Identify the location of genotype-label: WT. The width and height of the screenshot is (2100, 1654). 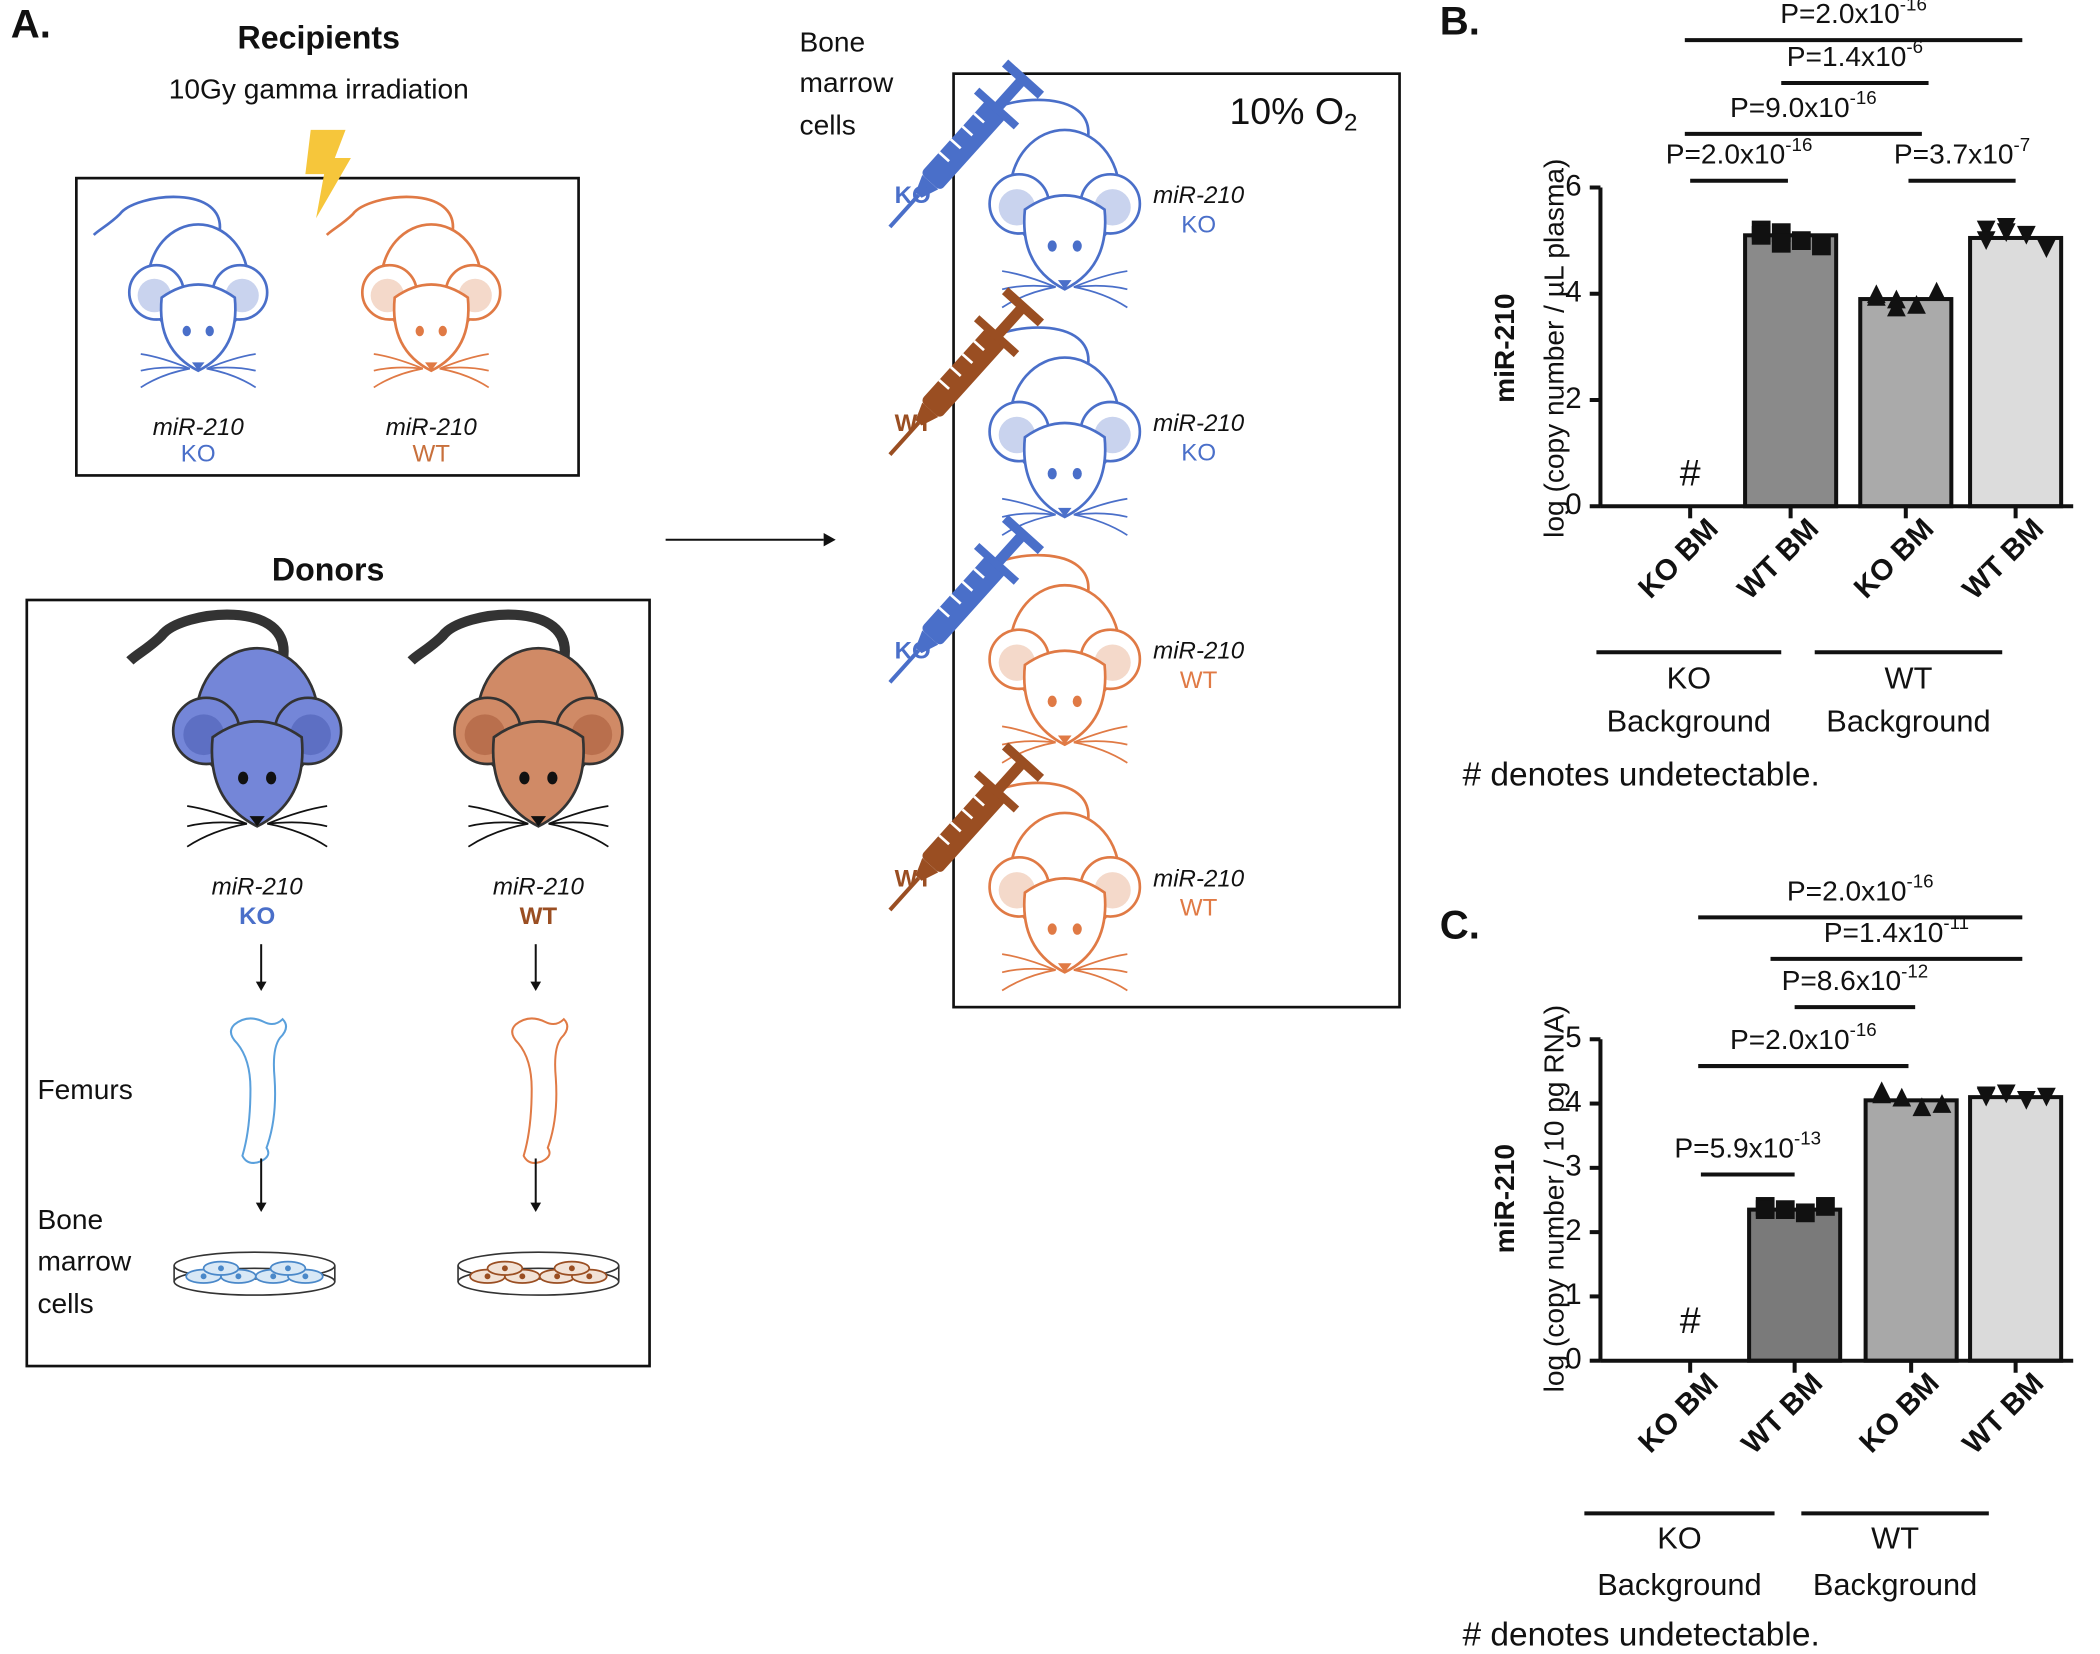
(539, 916).